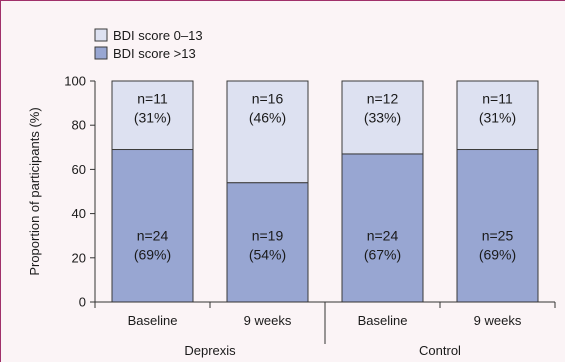  I want to click on y-tick-label: 60, so click(79, 169).